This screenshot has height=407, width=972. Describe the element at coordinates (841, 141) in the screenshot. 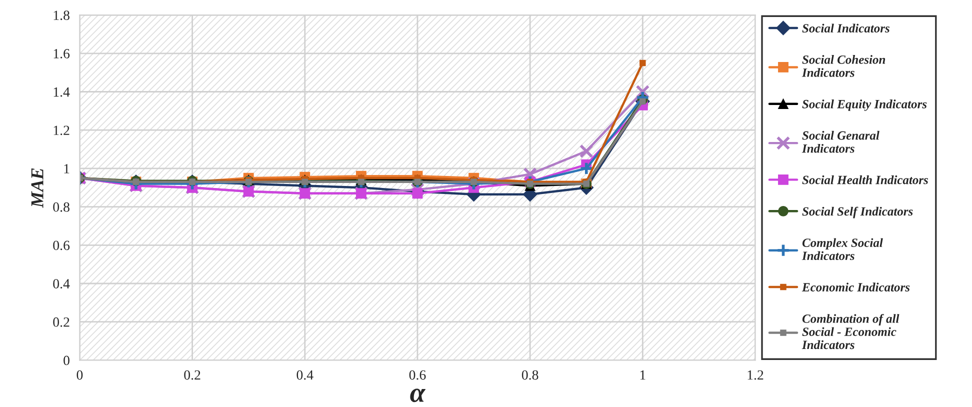

I see `legend-label: Social Genaral Indicators` at that location.